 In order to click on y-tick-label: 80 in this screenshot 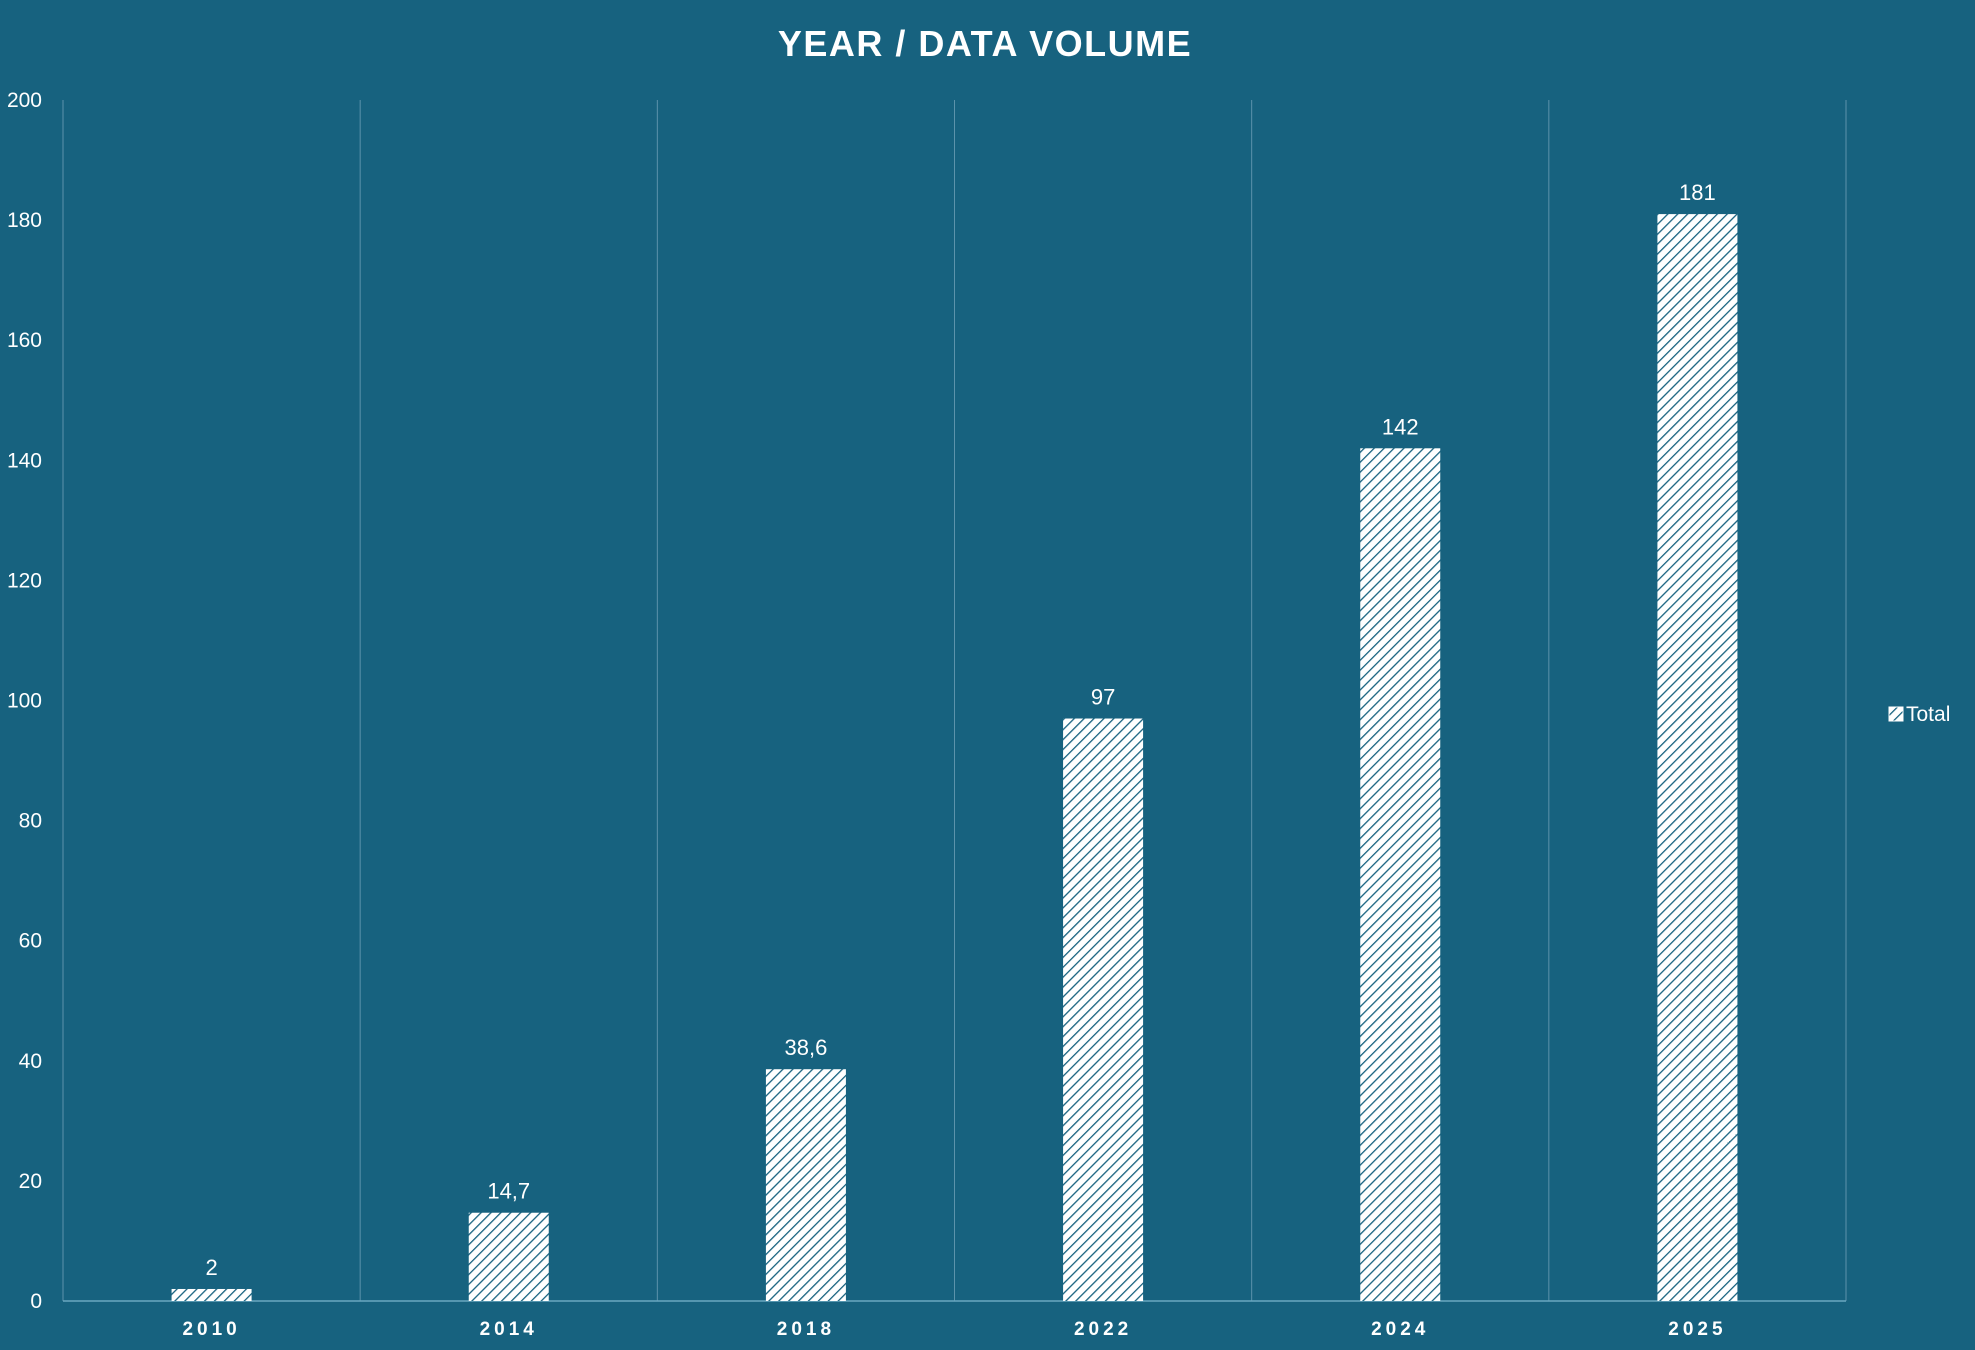, I will do `click(30, 821)`.